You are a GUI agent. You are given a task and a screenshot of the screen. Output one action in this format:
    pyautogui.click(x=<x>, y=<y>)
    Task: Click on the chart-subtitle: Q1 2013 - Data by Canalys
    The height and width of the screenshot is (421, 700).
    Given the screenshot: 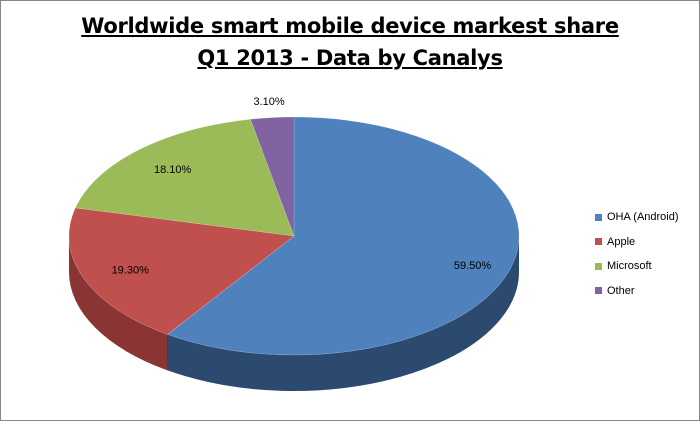 What is the action you would take?
    pyautogui.click(x=350, y=58)
    